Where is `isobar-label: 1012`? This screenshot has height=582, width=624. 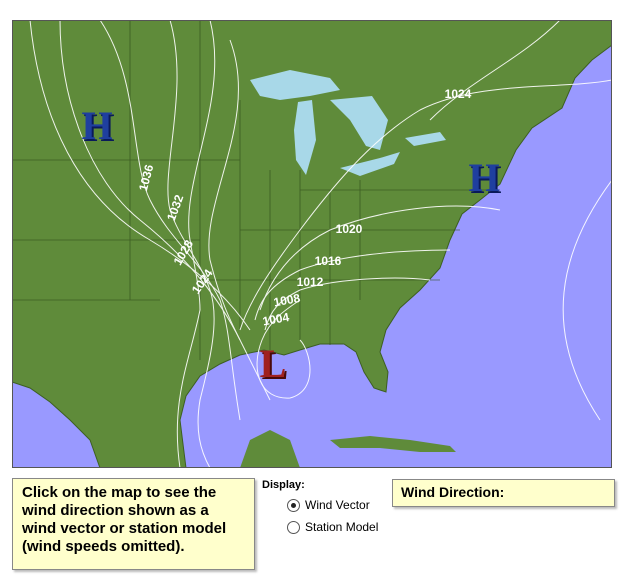 isobar-label: 1012 is located at coordinates (310, 282).